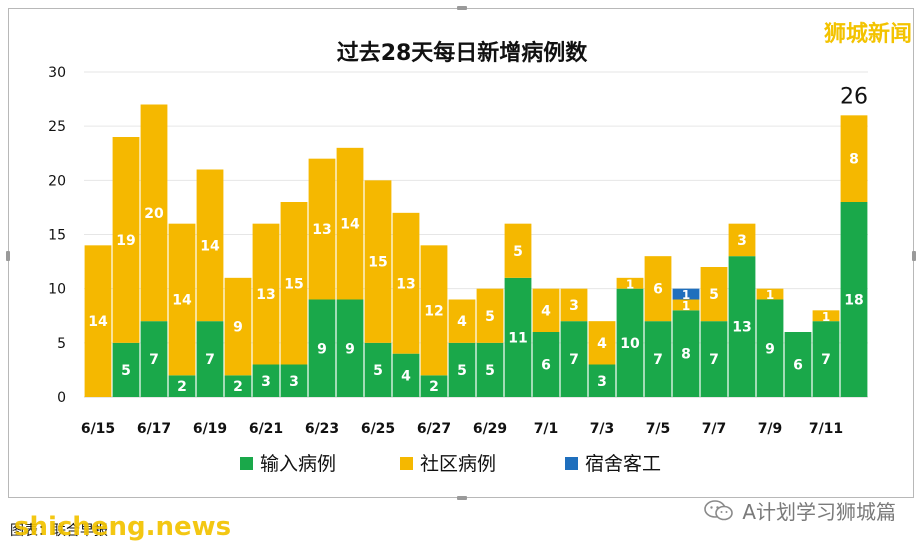 The height and width of the screenshot is (549, 924). Describe the element at coordinates (571, 463) in the screenshot. I see `legend-swatch-dormitory` at that location.